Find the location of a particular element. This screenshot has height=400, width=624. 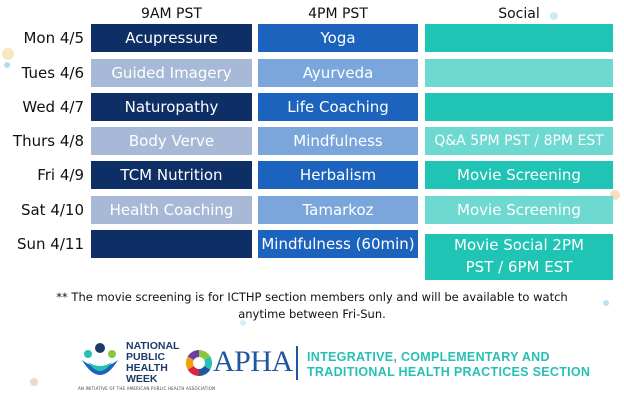

nphw-name: NATIONAL PUBLIC HEALTH WEEK is located at coordinates (152, 363).